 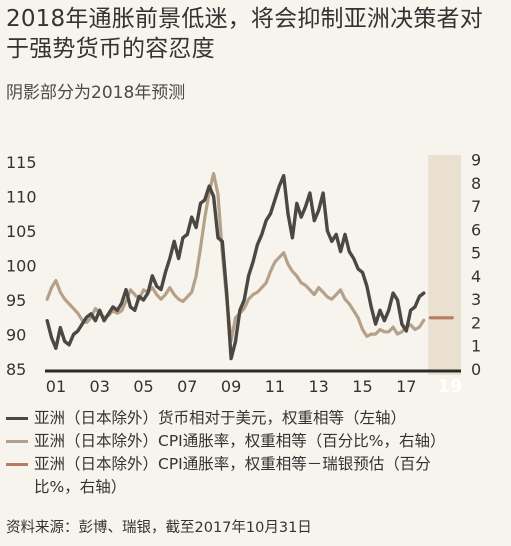 I want to click on x-tick-label: 03, so click(x=100, y=386).